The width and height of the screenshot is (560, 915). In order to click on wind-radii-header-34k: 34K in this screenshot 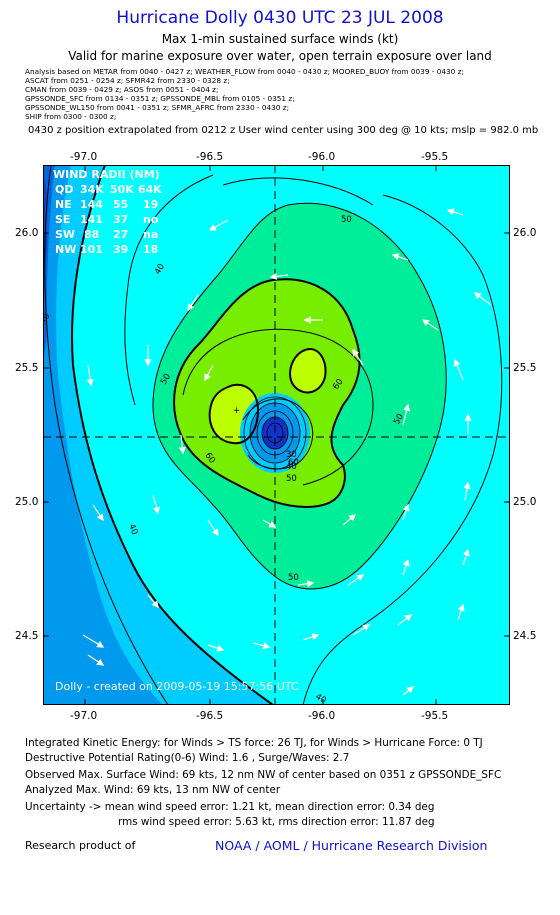, I will do `click(92, 189)`.